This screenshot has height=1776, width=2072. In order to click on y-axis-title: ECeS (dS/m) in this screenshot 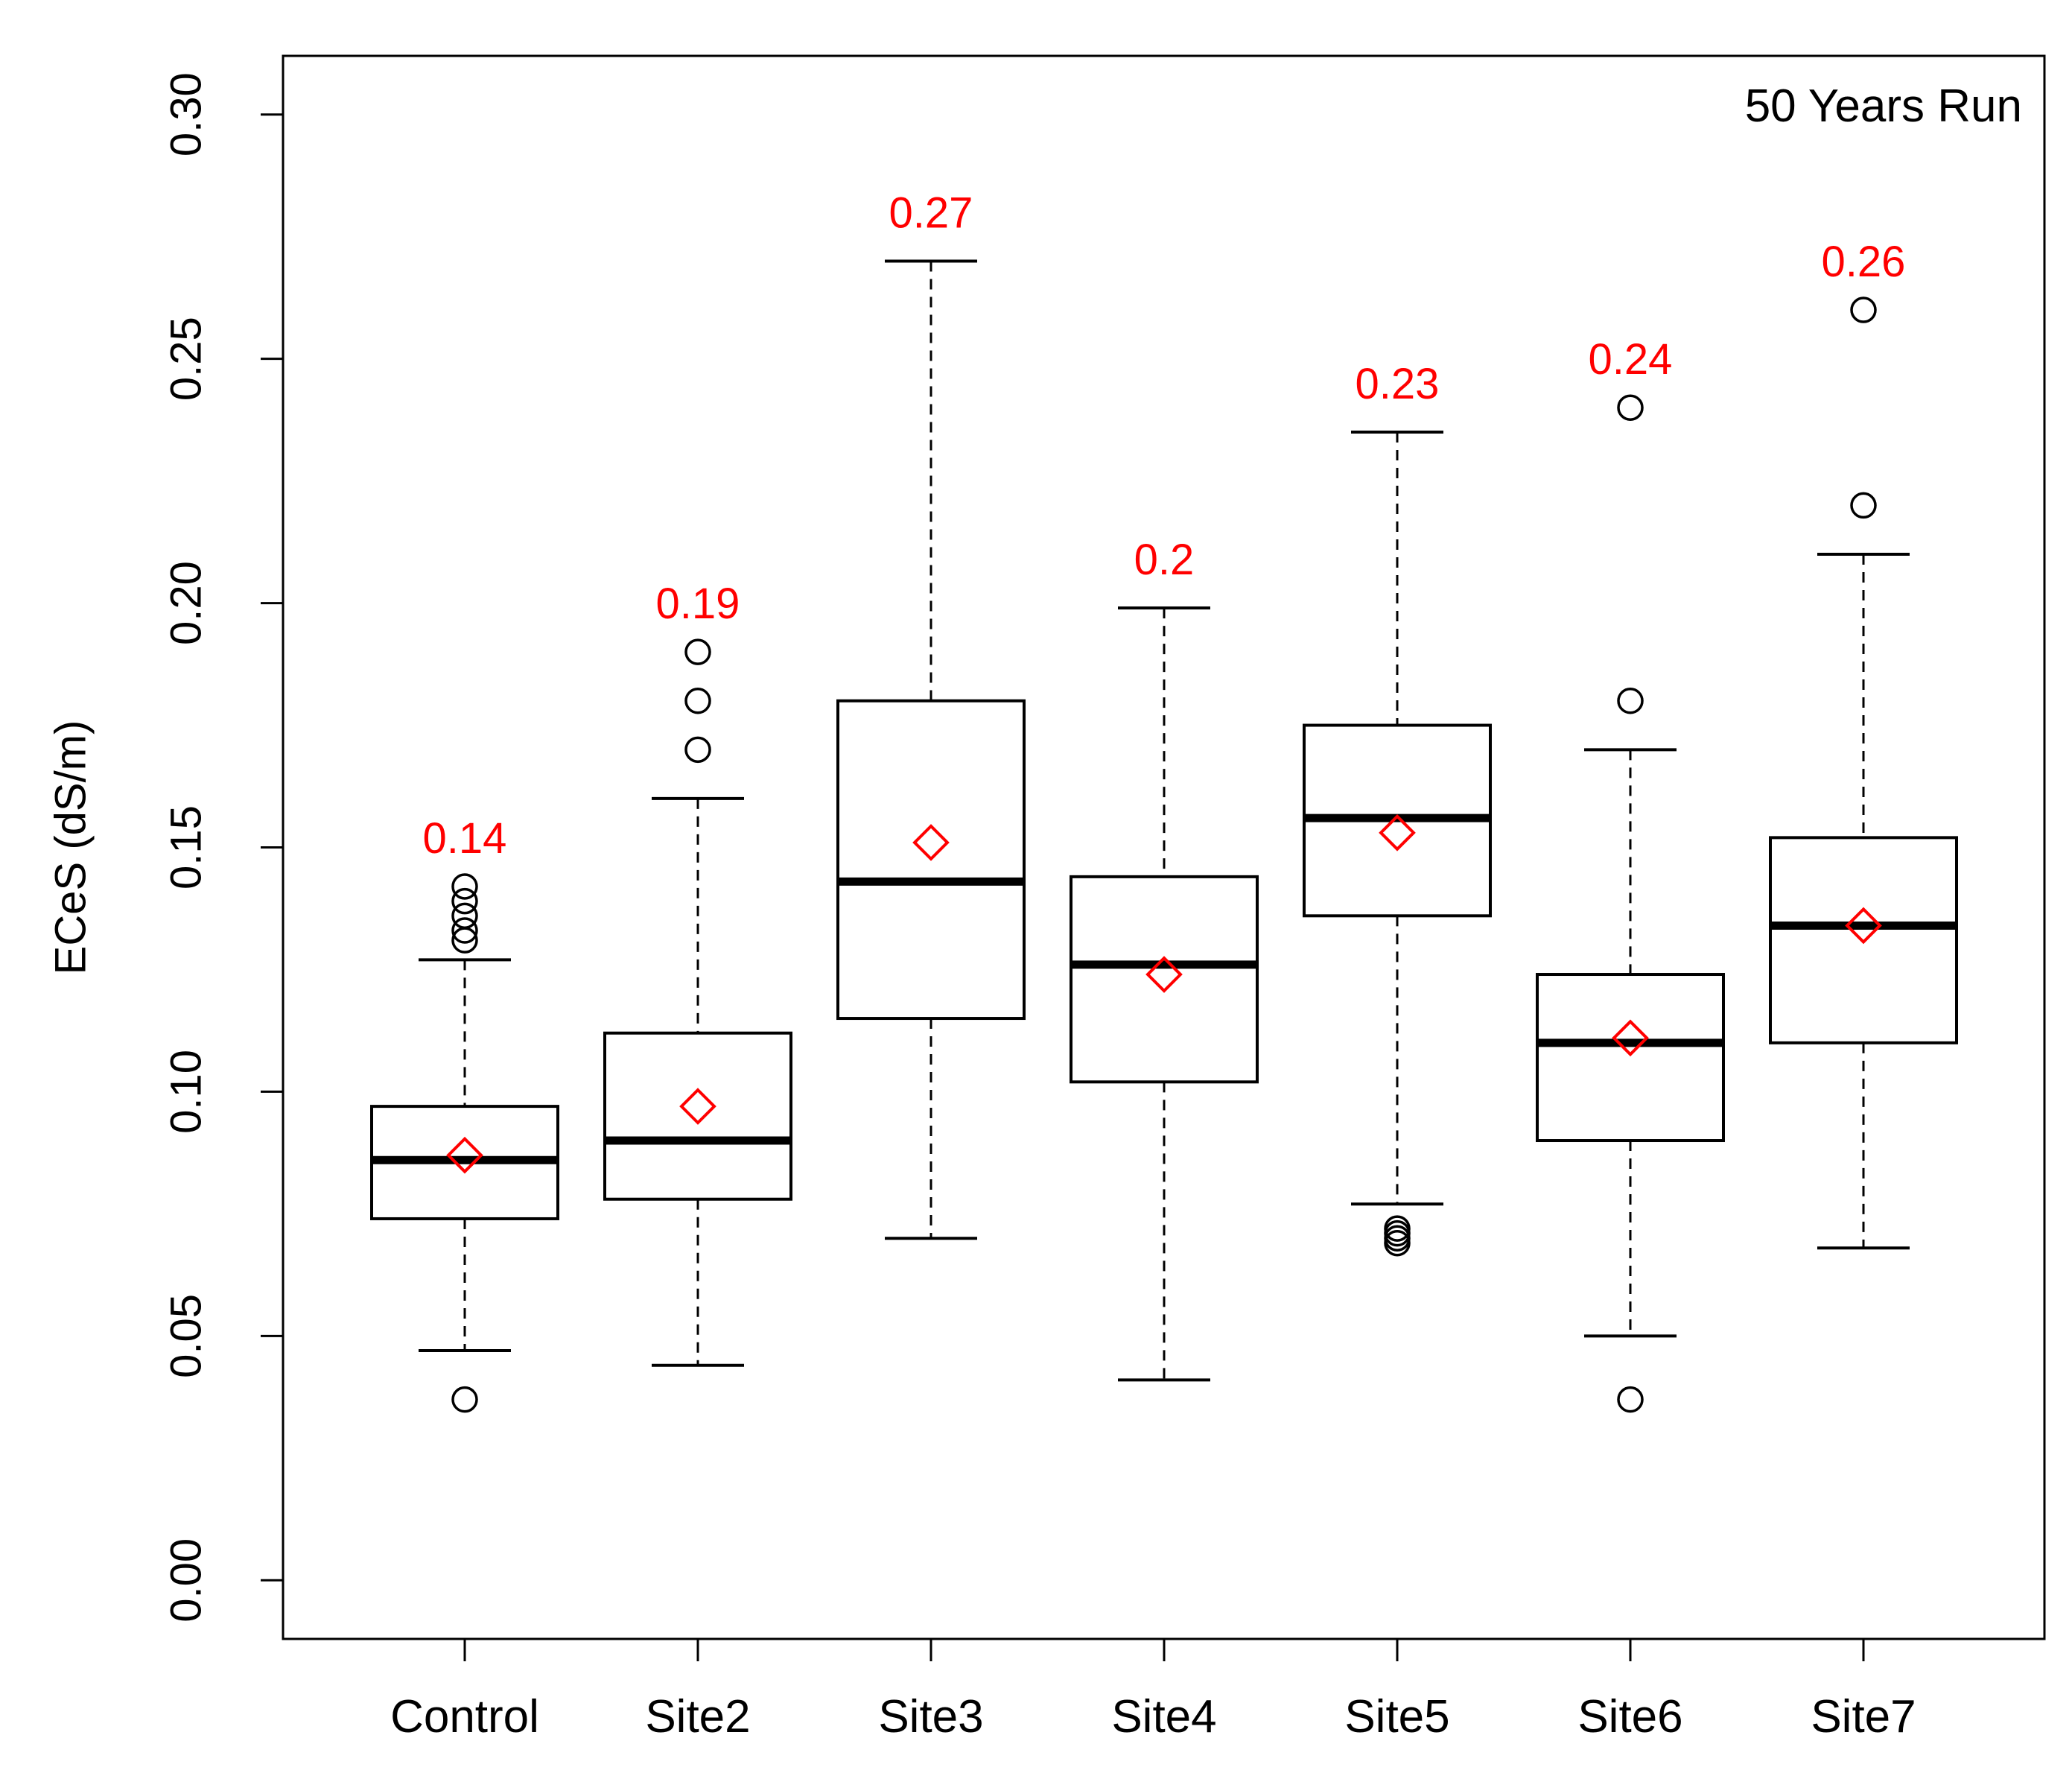, I will do `click(71, 848)`.